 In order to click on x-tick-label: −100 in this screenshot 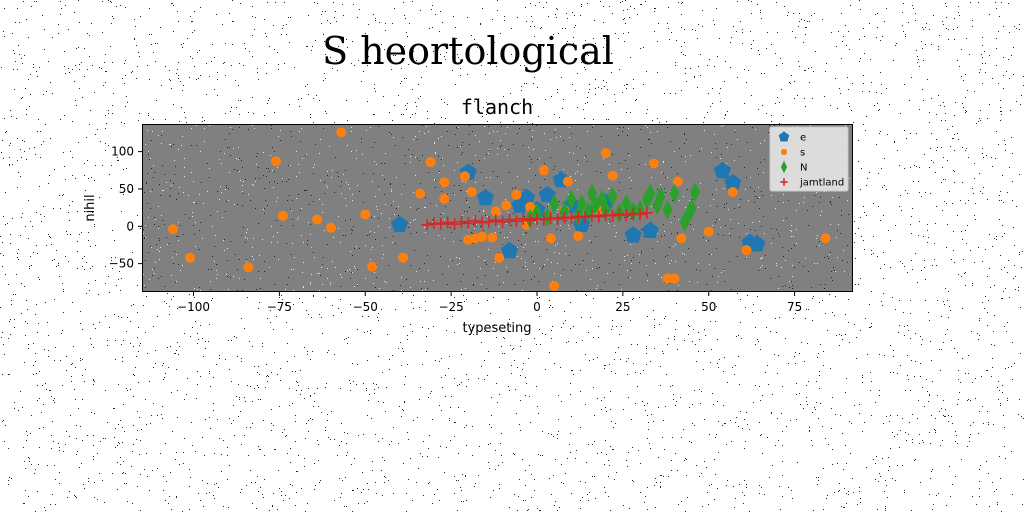, I will do `click(193, 307)`.